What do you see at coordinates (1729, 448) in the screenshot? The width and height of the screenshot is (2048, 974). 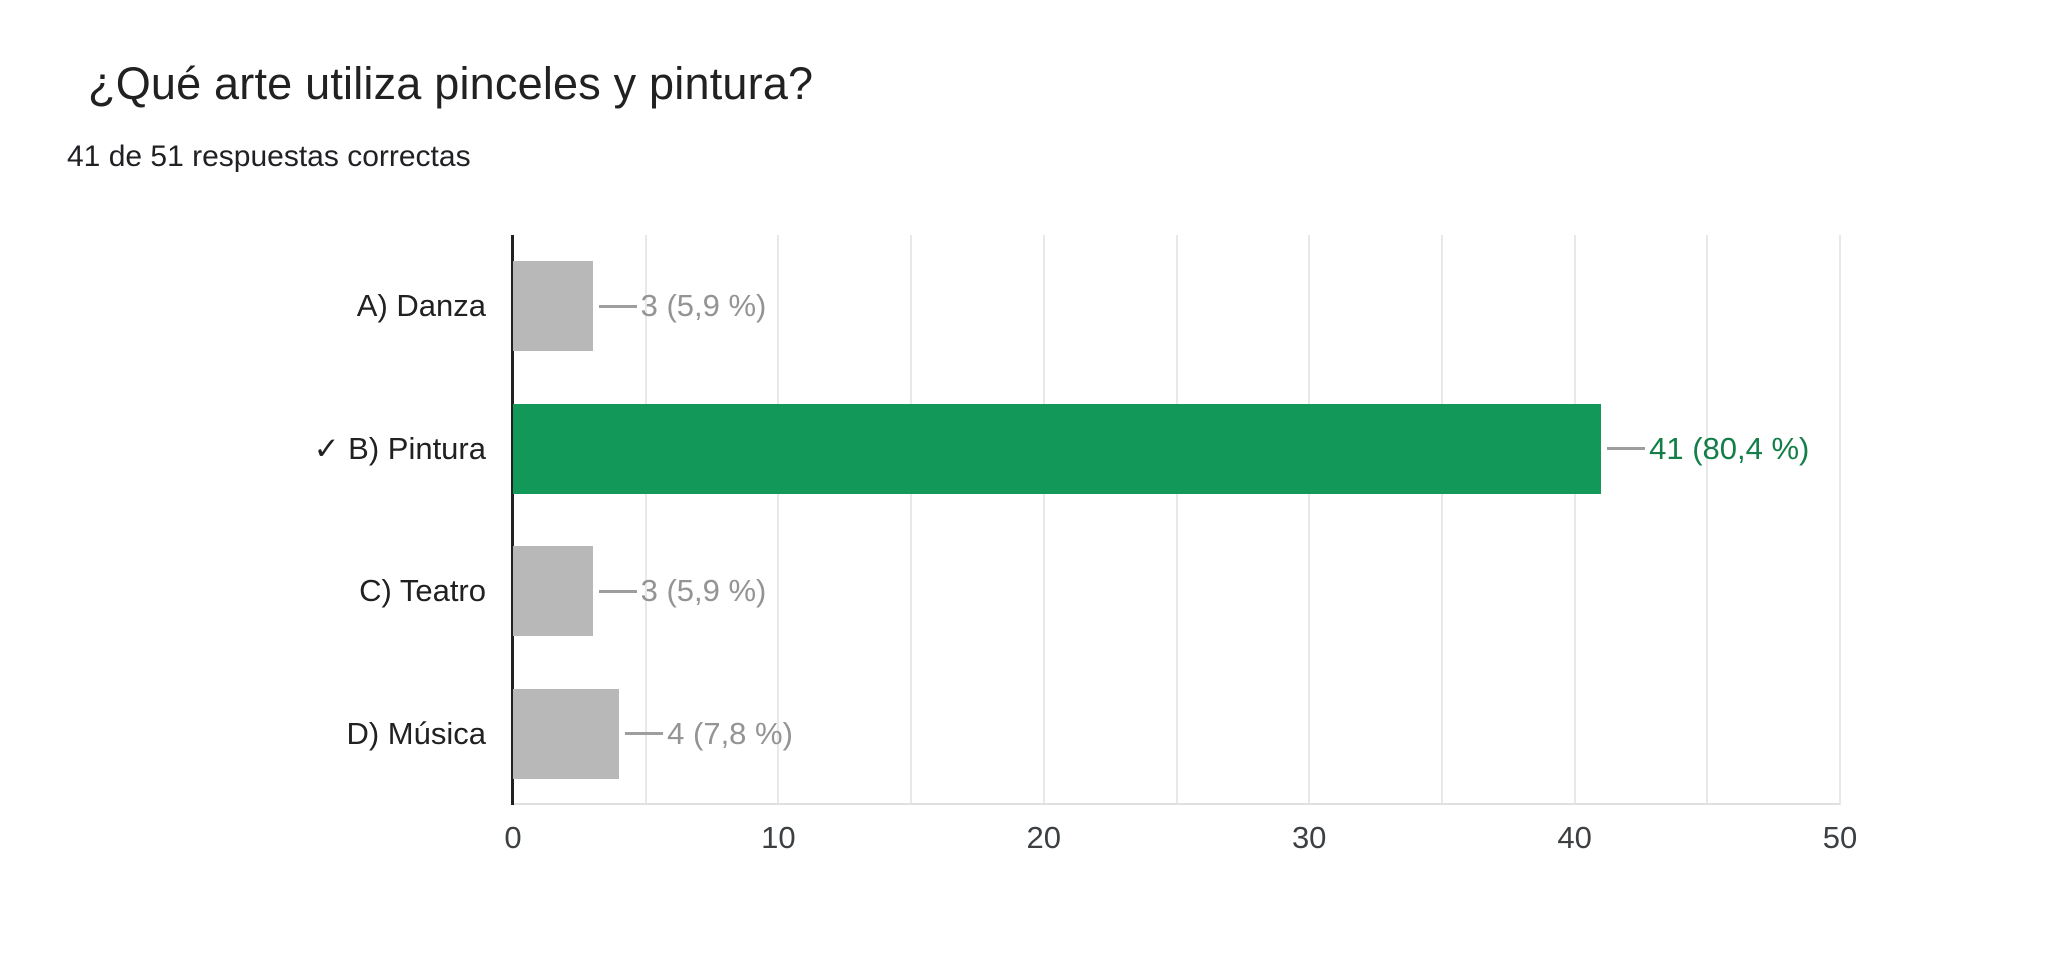 I see `answer-count-label: 41 (80,4 %)` at bounding box center [1729, 448].